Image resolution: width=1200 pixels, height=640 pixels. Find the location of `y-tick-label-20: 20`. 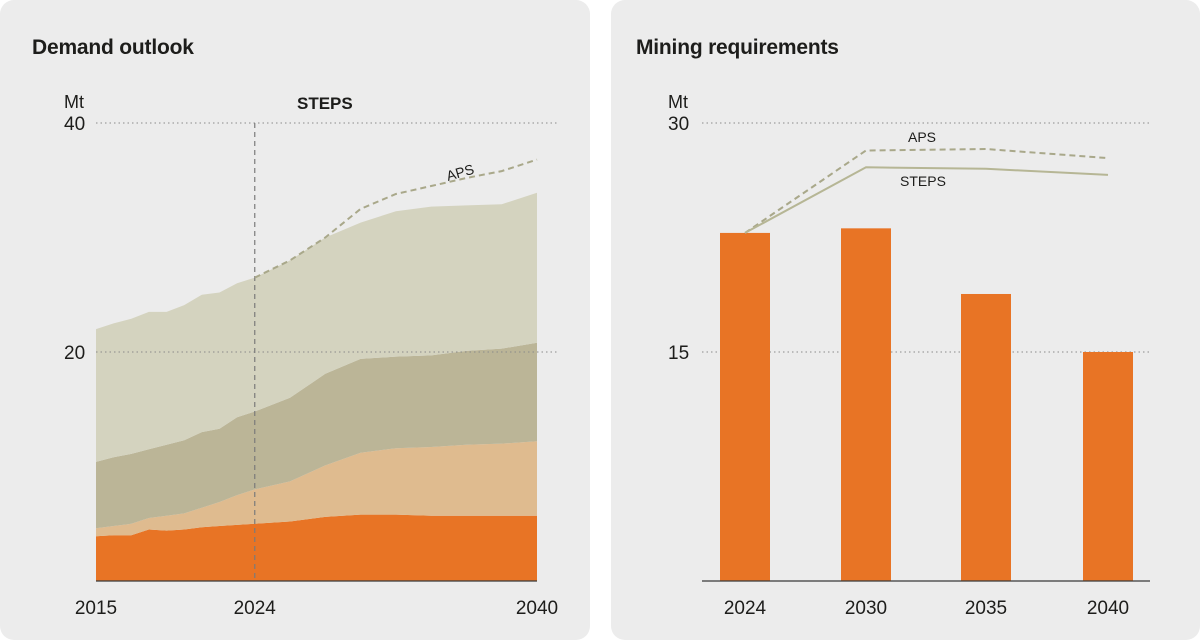

y-tick-label-20: 20 is located at coordinates (74, 353).